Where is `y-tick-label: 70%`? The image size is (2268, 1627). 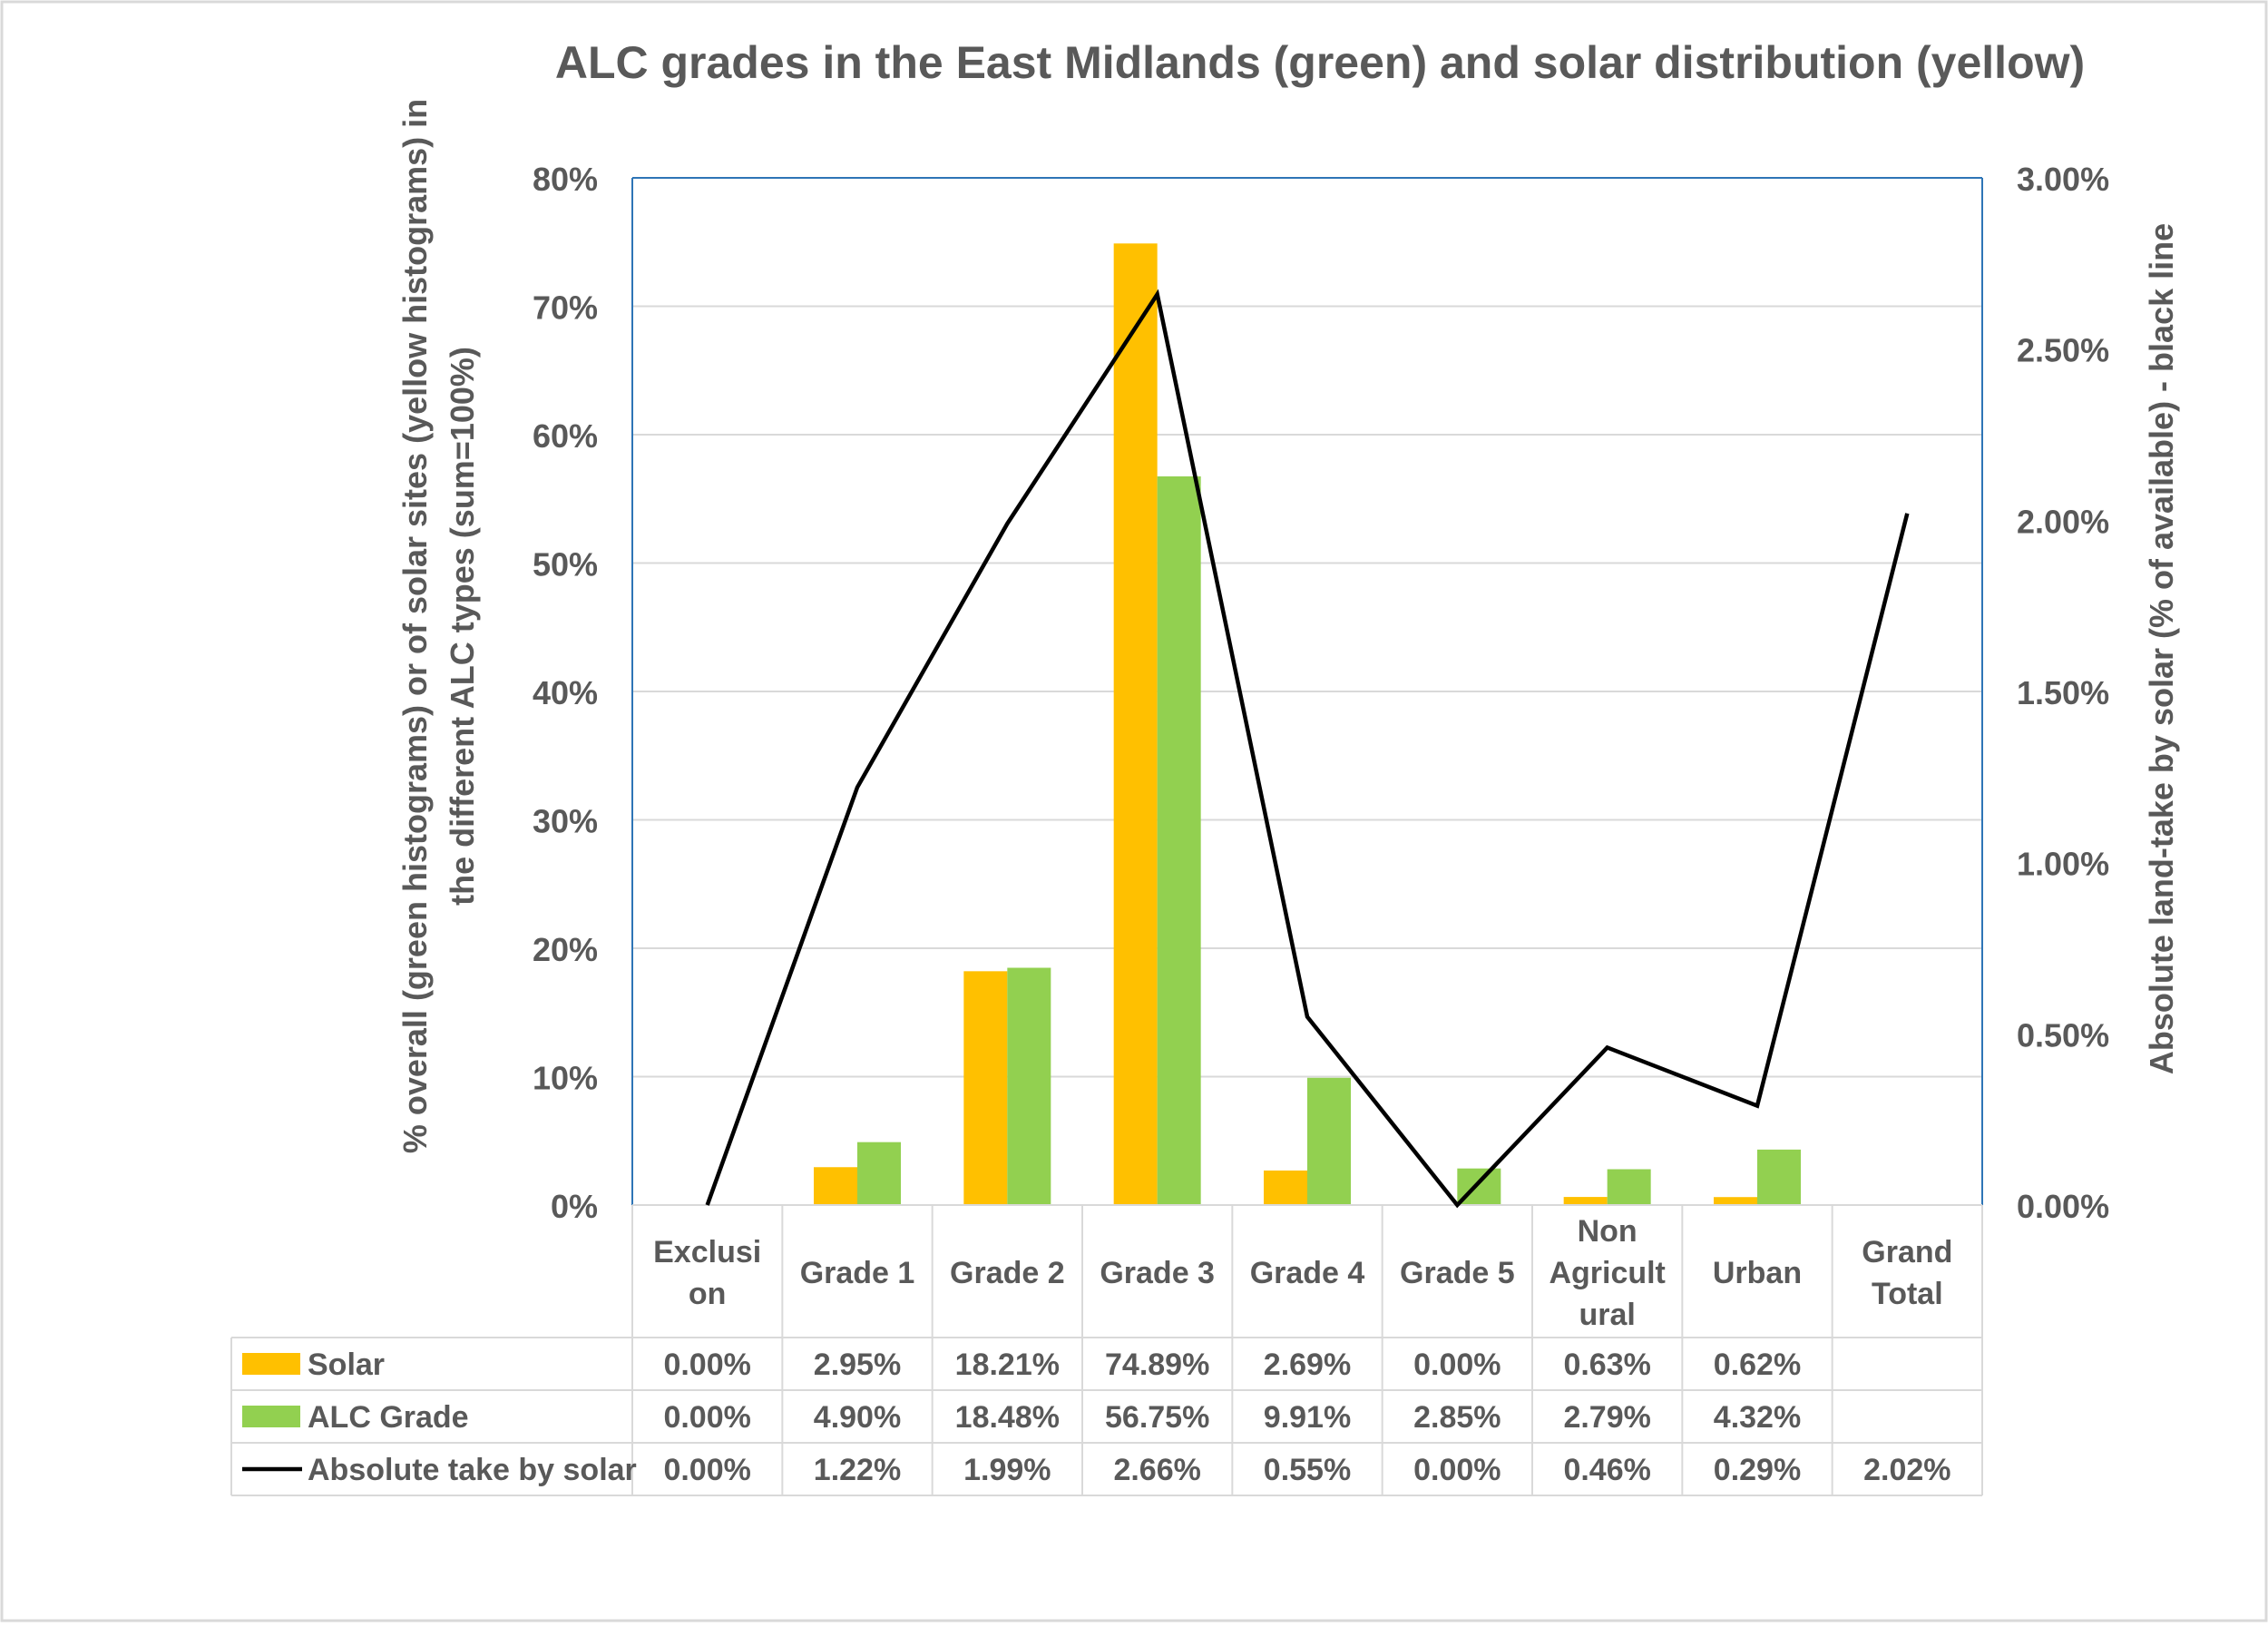 y-tick-label: 70% is located at coordinates (566, 308).